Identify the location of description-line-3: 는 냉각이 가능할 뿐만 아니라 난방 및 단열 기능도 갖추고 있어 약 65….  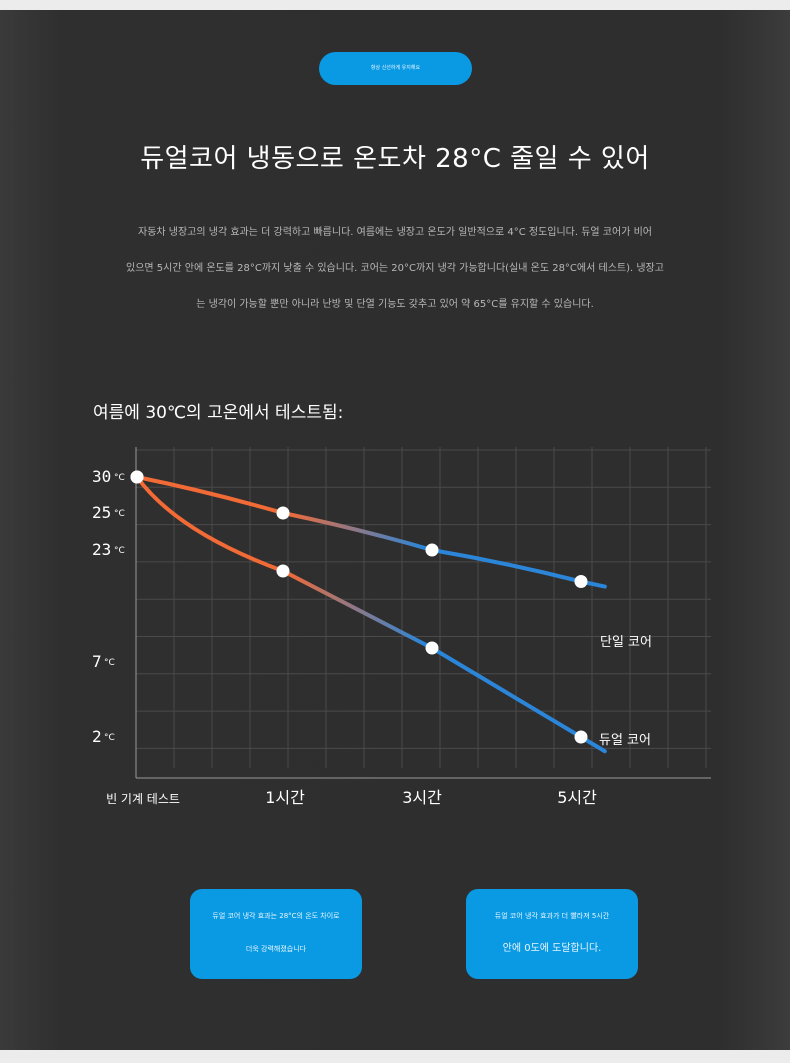
(395, 304).